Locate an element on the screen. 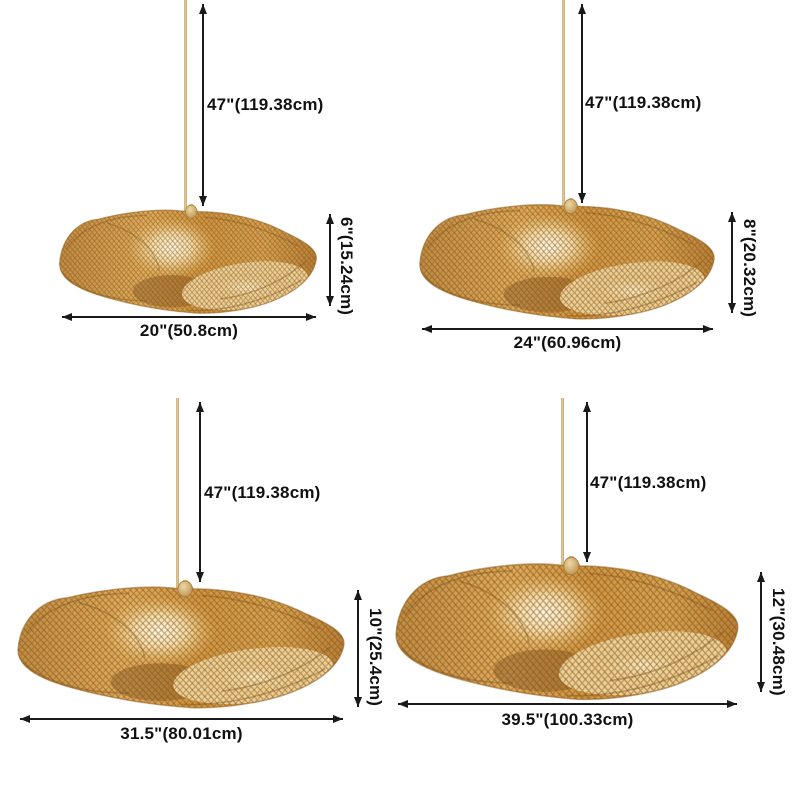 The height and width of the screenshot is (800, 800). shade-width-label: 24"(60.96cm) is located at coordinates (567, 342).